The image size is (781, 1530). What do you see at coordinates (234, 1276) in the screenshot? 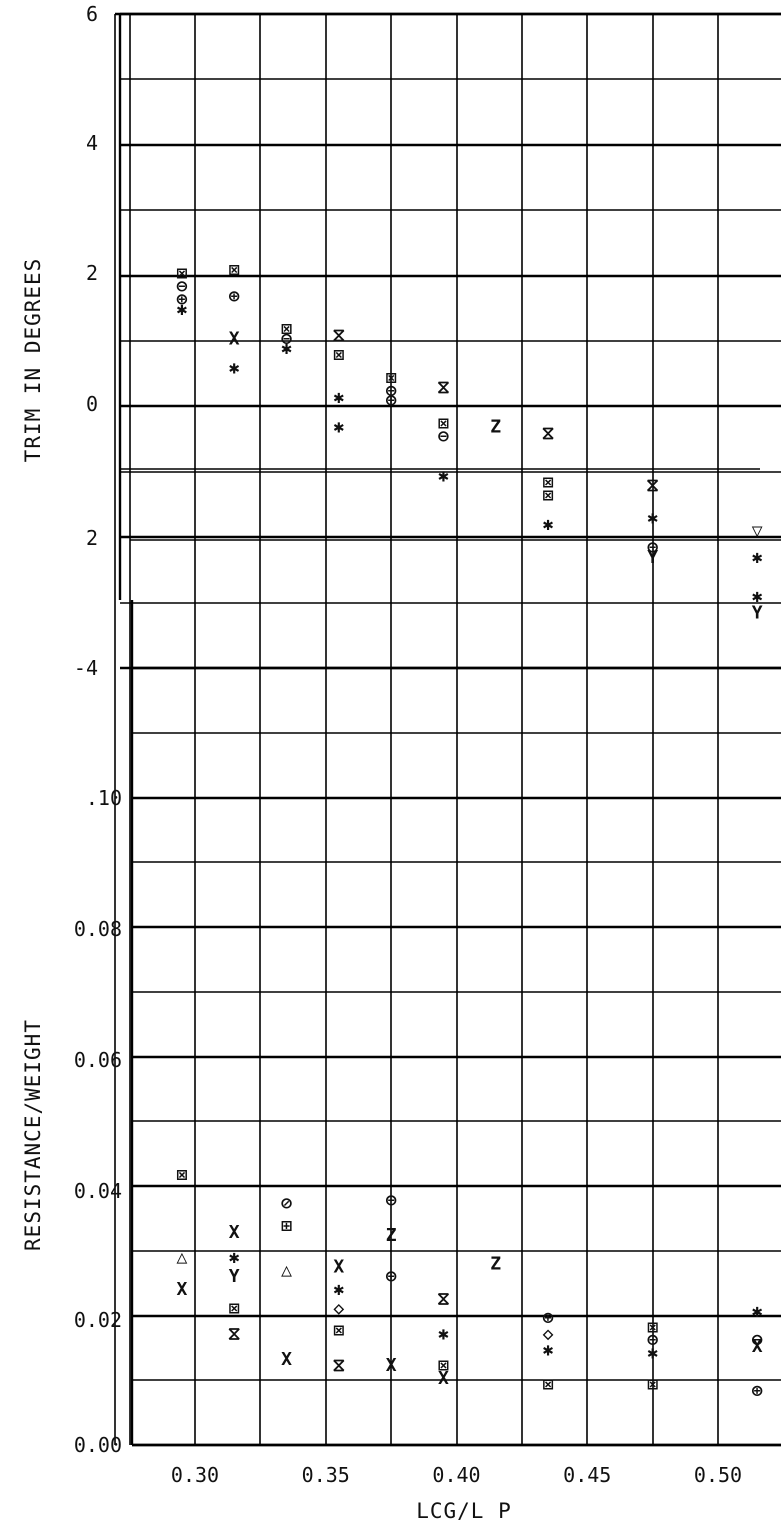
I see `resistance-data-point: Y` at bounding box center [234, 1276].